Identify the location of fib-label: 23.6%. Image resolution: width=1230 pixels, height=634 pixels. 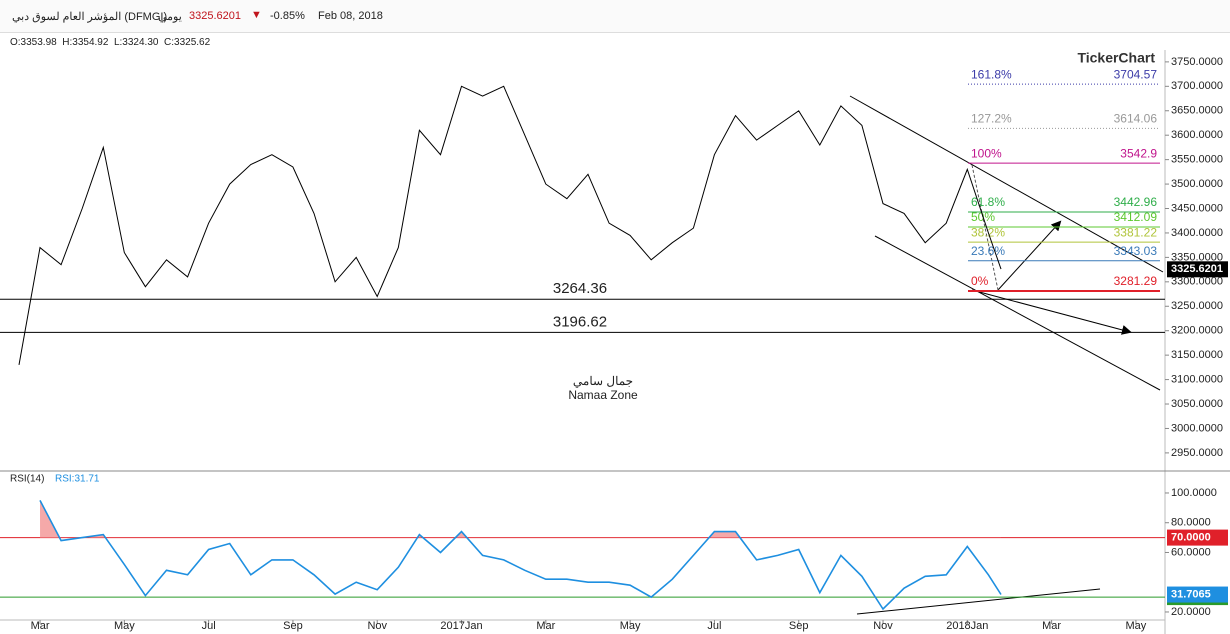
(988, 251).